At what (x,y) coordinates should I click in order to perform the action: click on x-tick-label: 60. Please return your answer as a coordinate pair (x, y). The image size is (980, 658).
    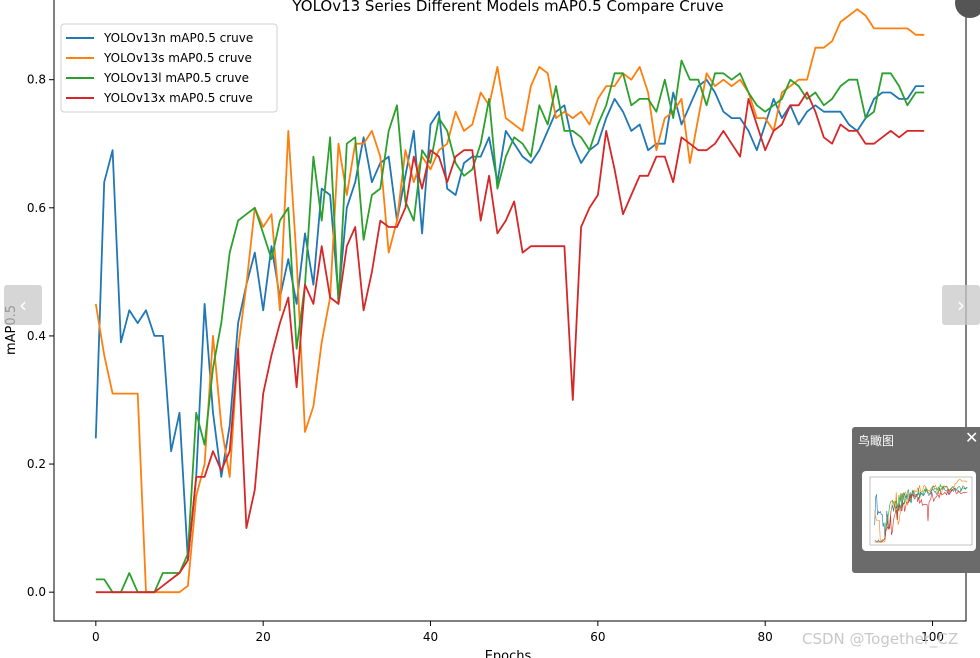
    Looking at the image, I should click on (597, 637).